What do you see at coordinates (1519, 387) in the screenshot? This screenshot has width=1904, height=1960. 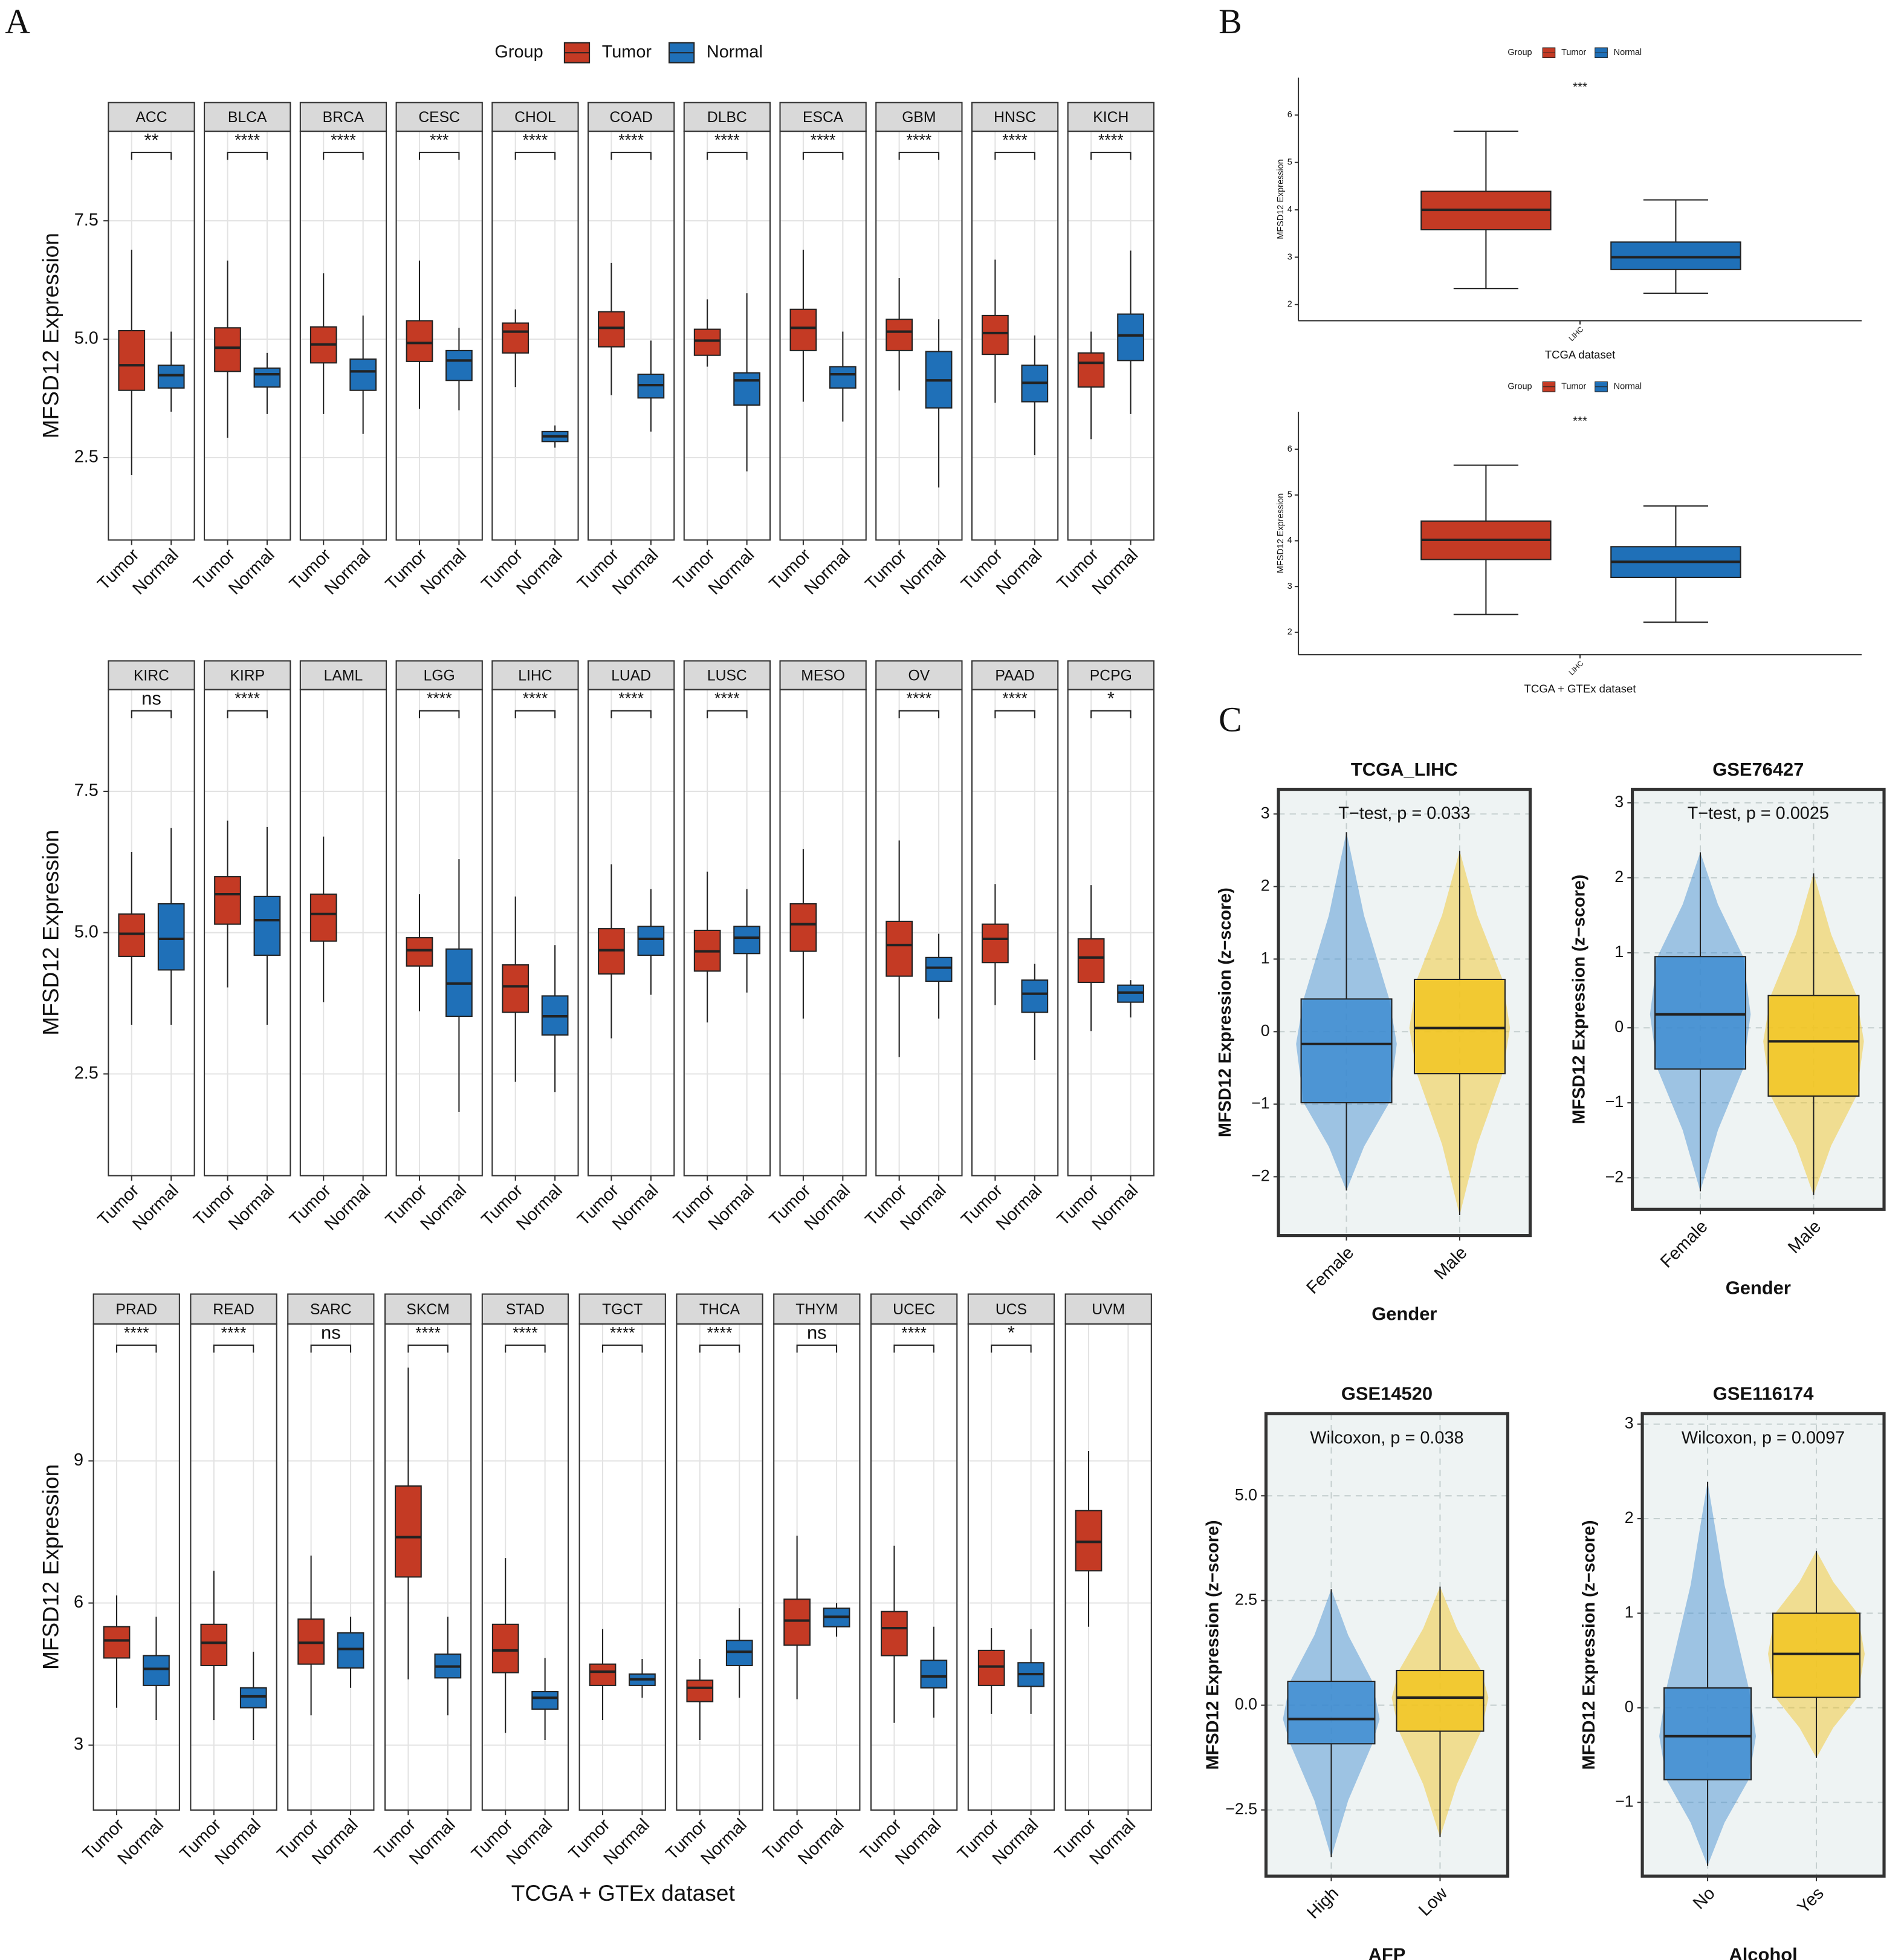 I see `legend-title: Group` at bounding box center [1519, 387].